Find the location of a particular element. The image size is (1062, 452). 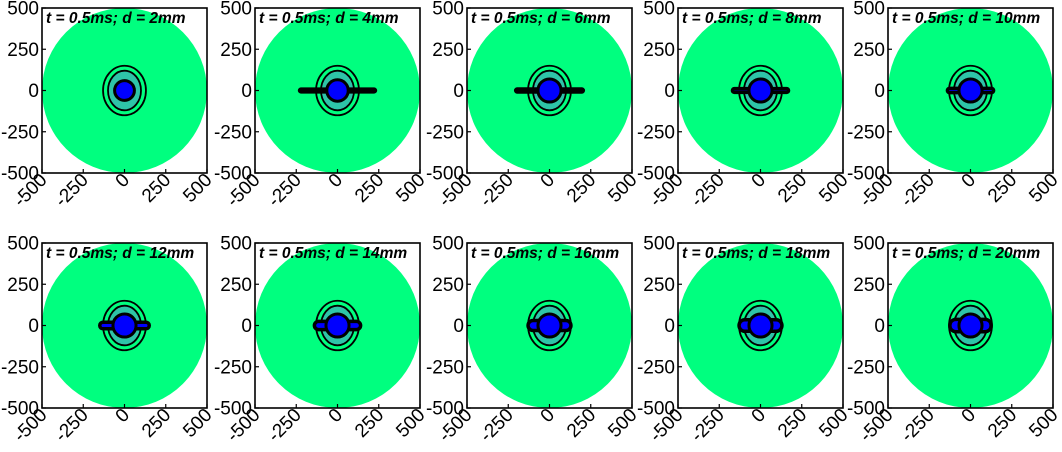

panel-title: t = 0.5ms; d = 4mm is located at coordinates (329, 18).